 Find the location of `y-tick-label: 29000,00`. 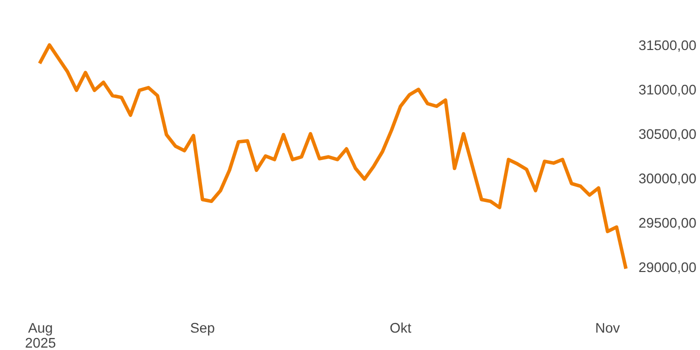

y-tick-label: 29000,00 is located at coordinates (667, 268).